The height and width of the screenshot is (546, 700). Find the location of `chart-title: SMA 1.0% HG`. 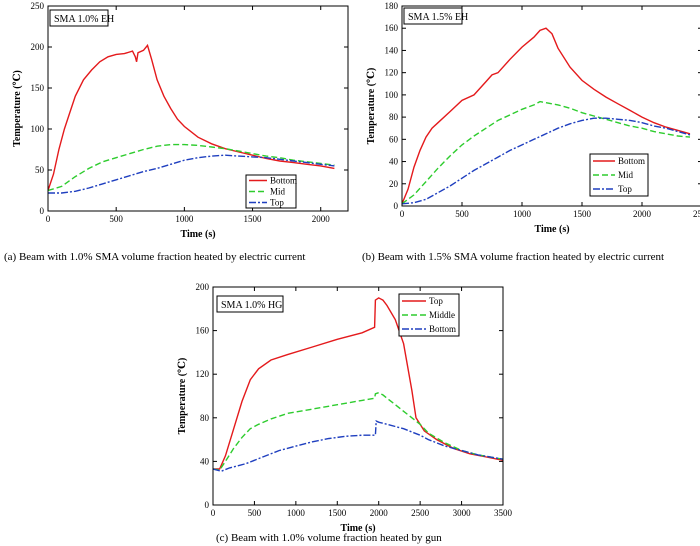

chart-title: SMA 1.0% HG is located at coordinates (251, 305).